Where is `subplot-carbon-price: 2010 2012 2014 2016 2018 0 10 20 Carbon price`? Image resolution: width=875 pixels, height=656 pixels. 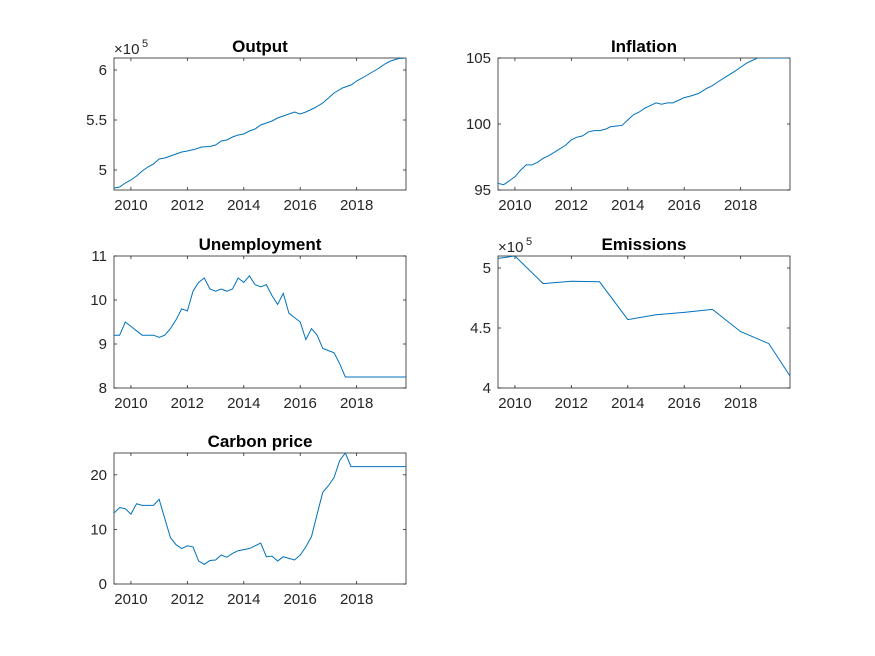
subplot-carbon-price: 2010 2012 2014 2016 2018 0 10 20 Carbon price is located at coordinates (248, 520).